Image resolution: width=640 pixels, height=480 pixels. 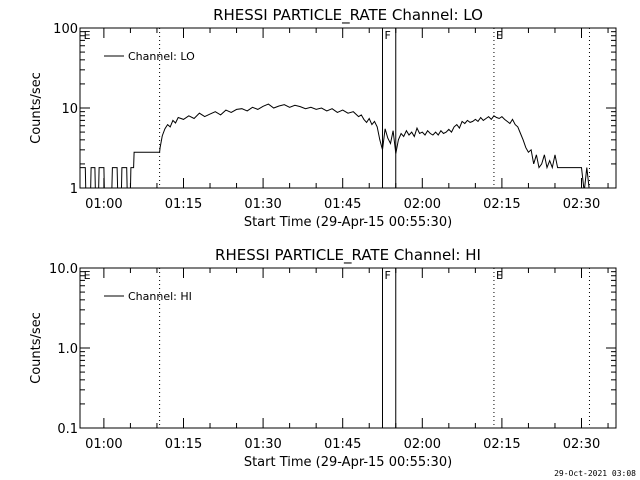 I want to click on marker-label-1: F, so click(x=387, y=275).